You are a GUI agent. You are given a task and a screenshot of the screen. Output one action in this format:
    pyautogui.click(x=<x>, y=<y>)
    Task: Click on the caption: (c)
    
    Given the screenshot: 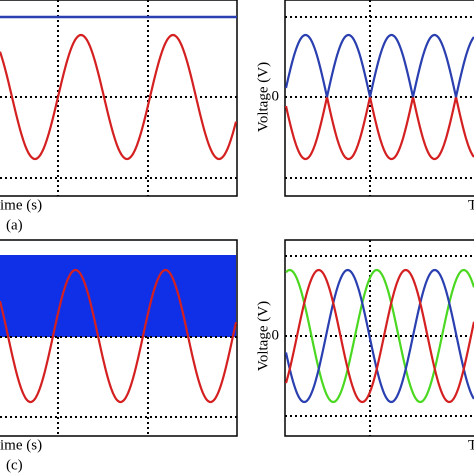 What is the action you would take?
    pyautogui.click(x=14, y=465)
    